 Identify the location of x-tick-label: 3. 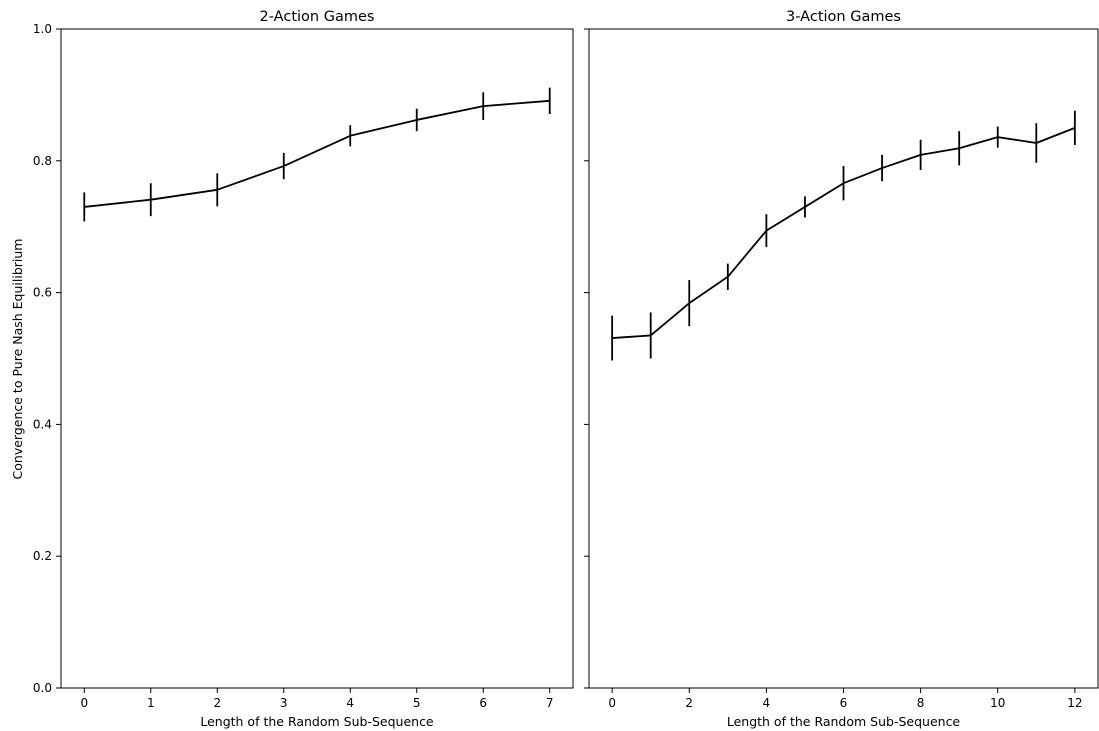
(284, 703).